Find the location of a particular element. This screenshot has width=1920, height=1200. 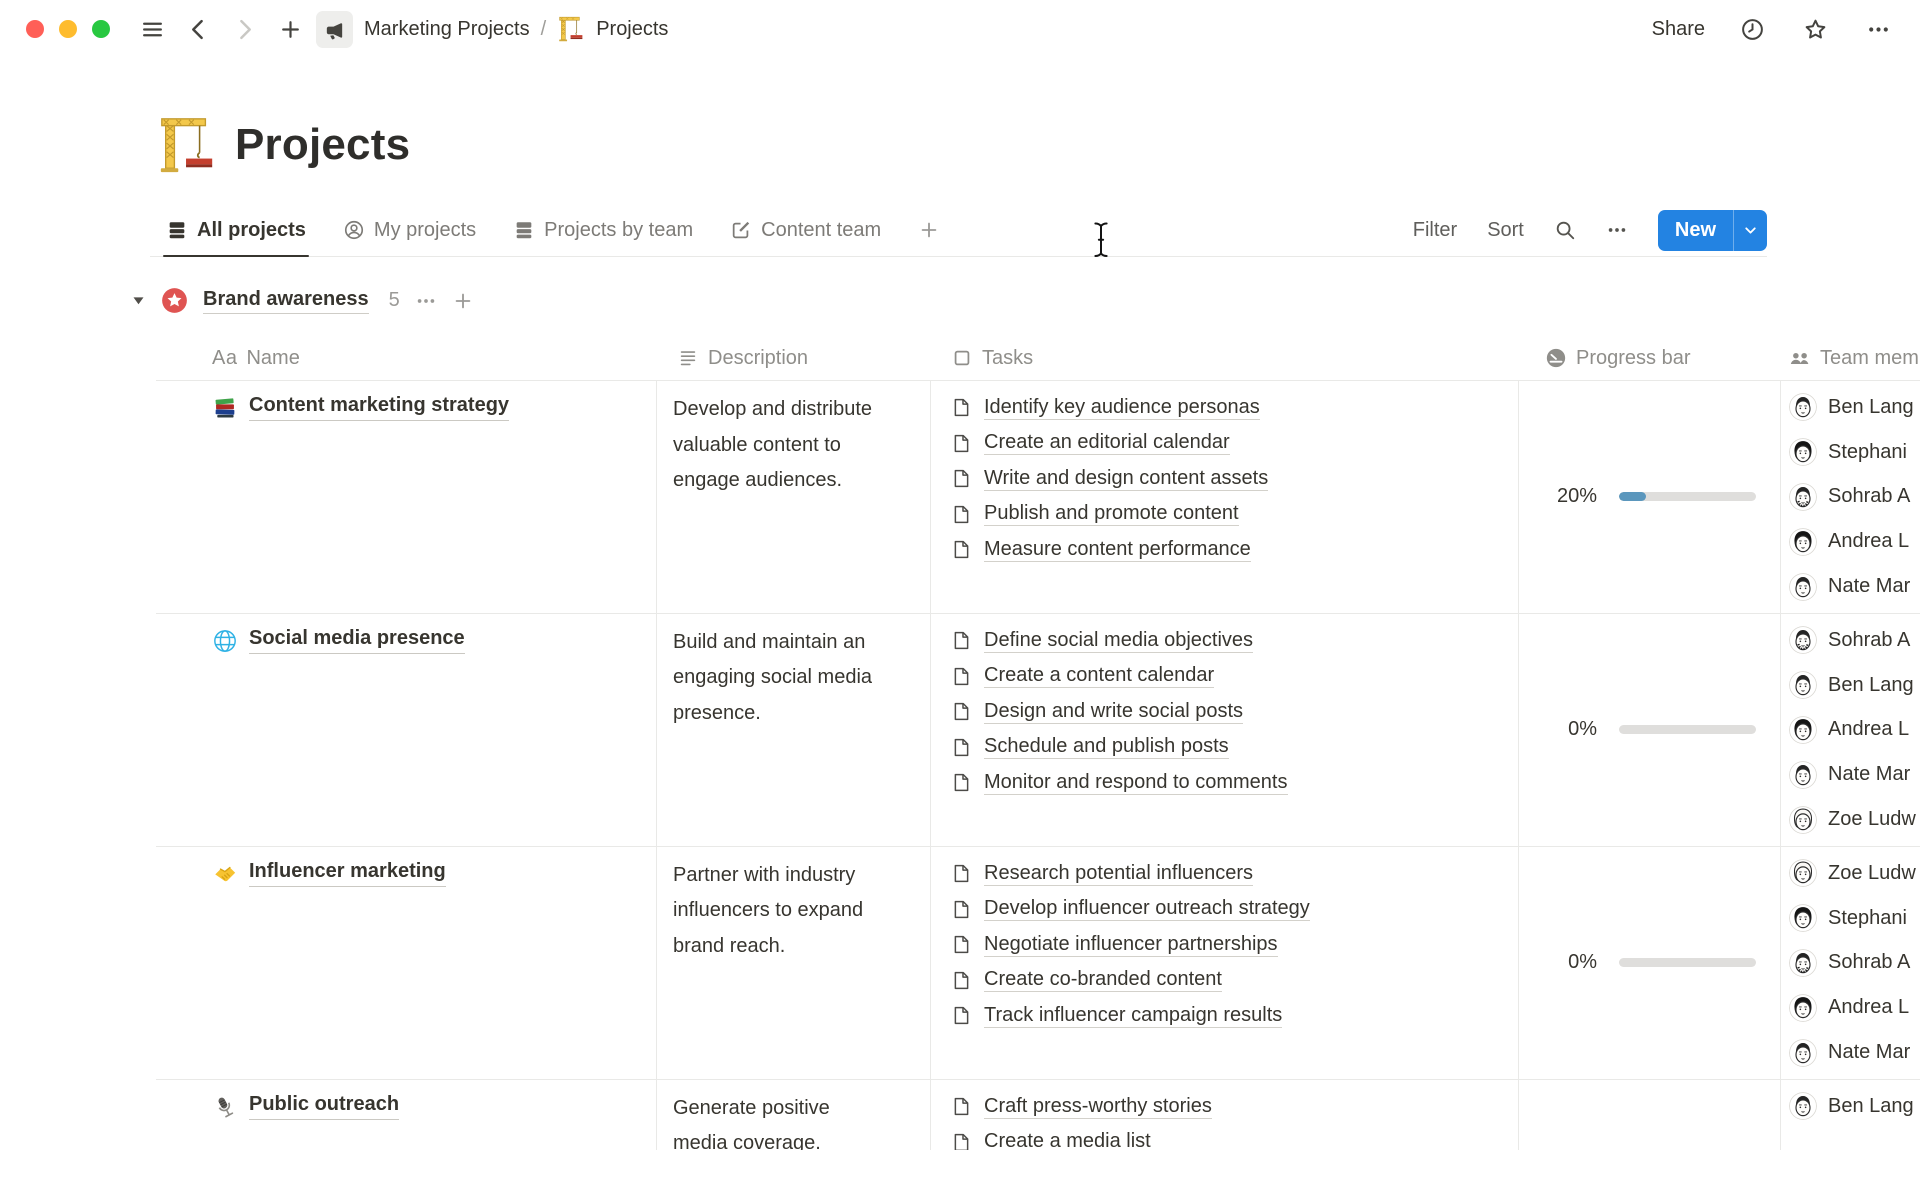

team-member-name: Sohrab A is located at coordinates (1869, 962).